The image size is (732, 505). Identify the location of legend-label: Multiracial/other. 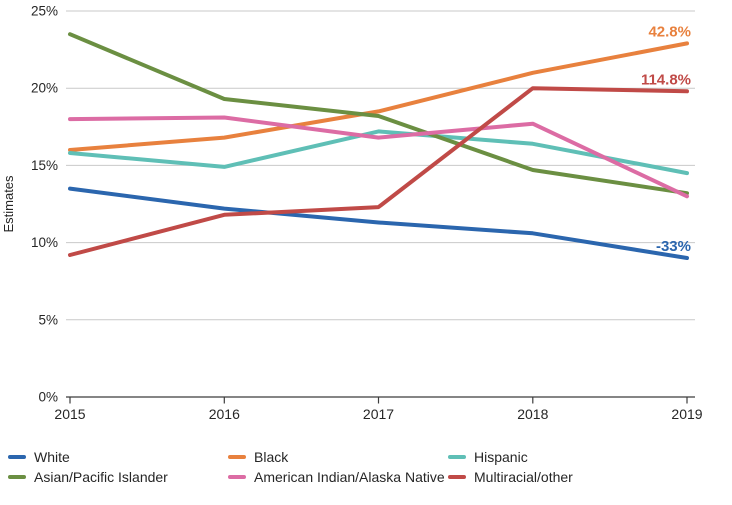
(523, 477).